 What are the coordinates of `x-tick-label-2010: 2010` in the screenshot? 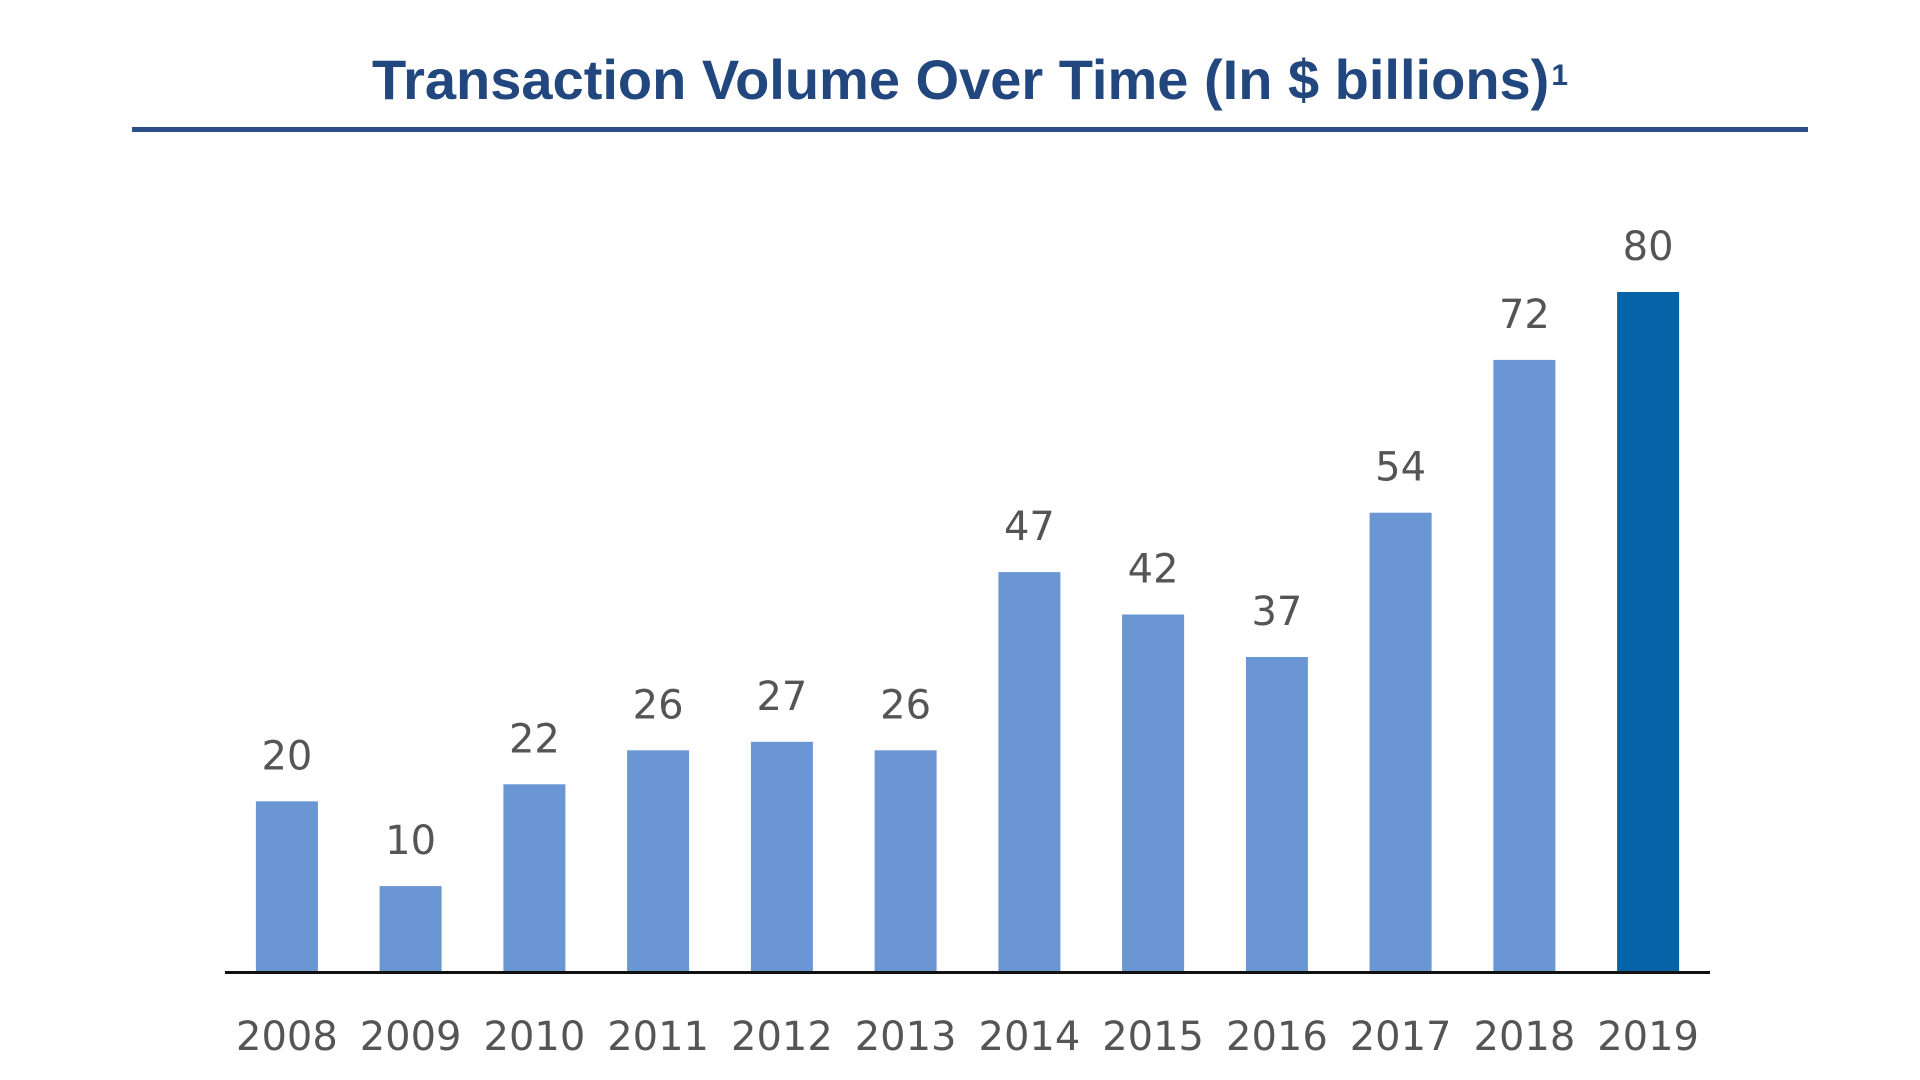 It's located at (535, 1037).